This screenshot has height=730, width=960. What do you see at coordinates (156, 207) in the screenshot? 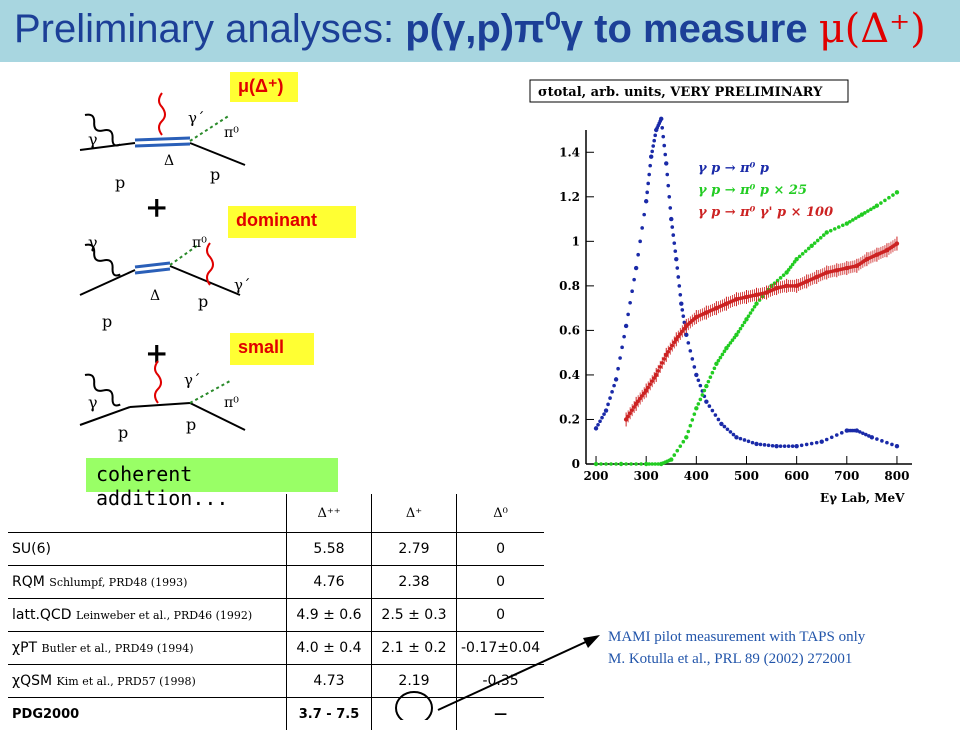
I see `plus-sign: +` at bounding box center [156, 207].